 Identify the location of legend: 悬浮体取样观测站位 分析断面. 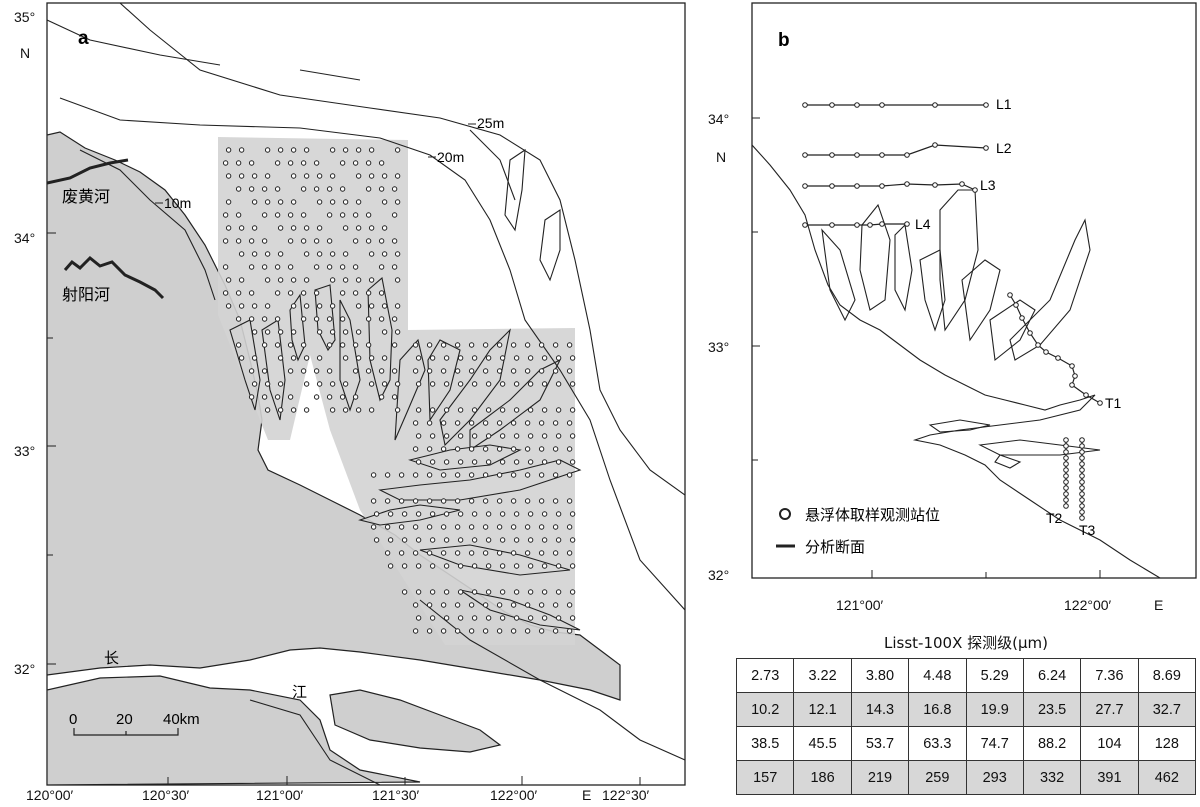
(858, 531).